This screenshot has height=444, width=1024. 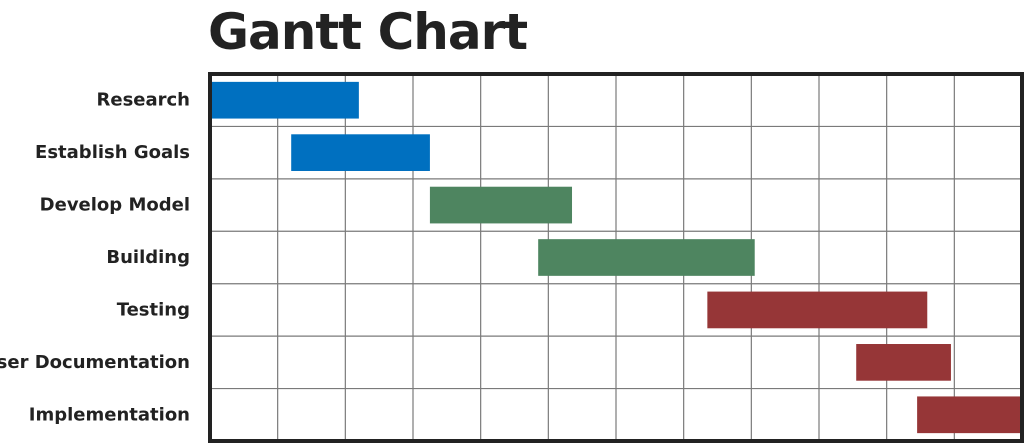 I want to click on task-label: Building, so click(x=148, y=257).